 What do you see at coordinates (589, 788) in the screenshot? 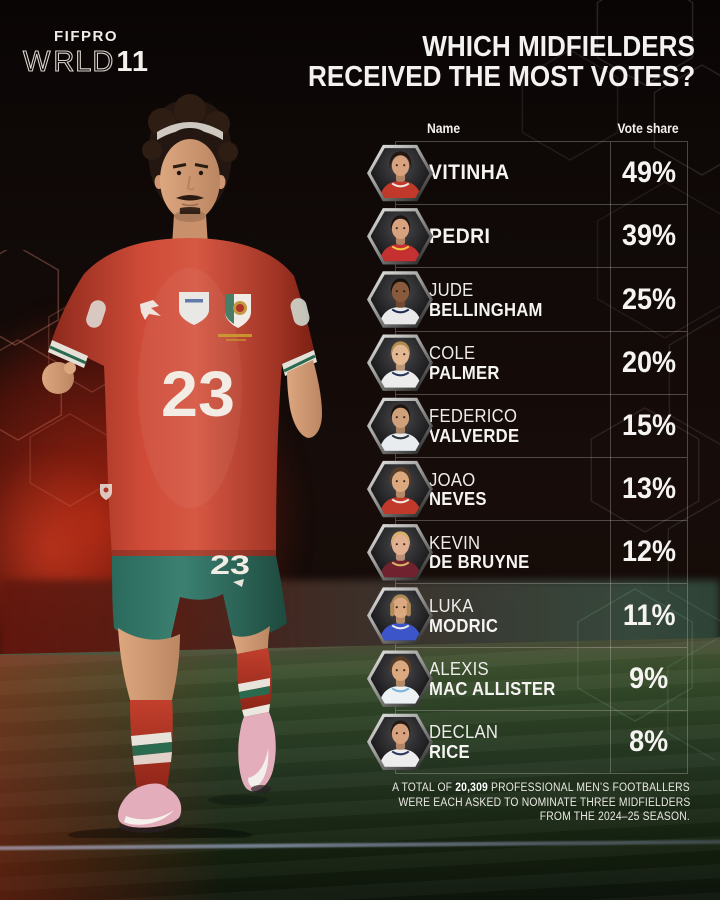
I see `footer-post: PROFESSIONAL MEN’S FOOTBALLERS` at bounding box center [589, 788].